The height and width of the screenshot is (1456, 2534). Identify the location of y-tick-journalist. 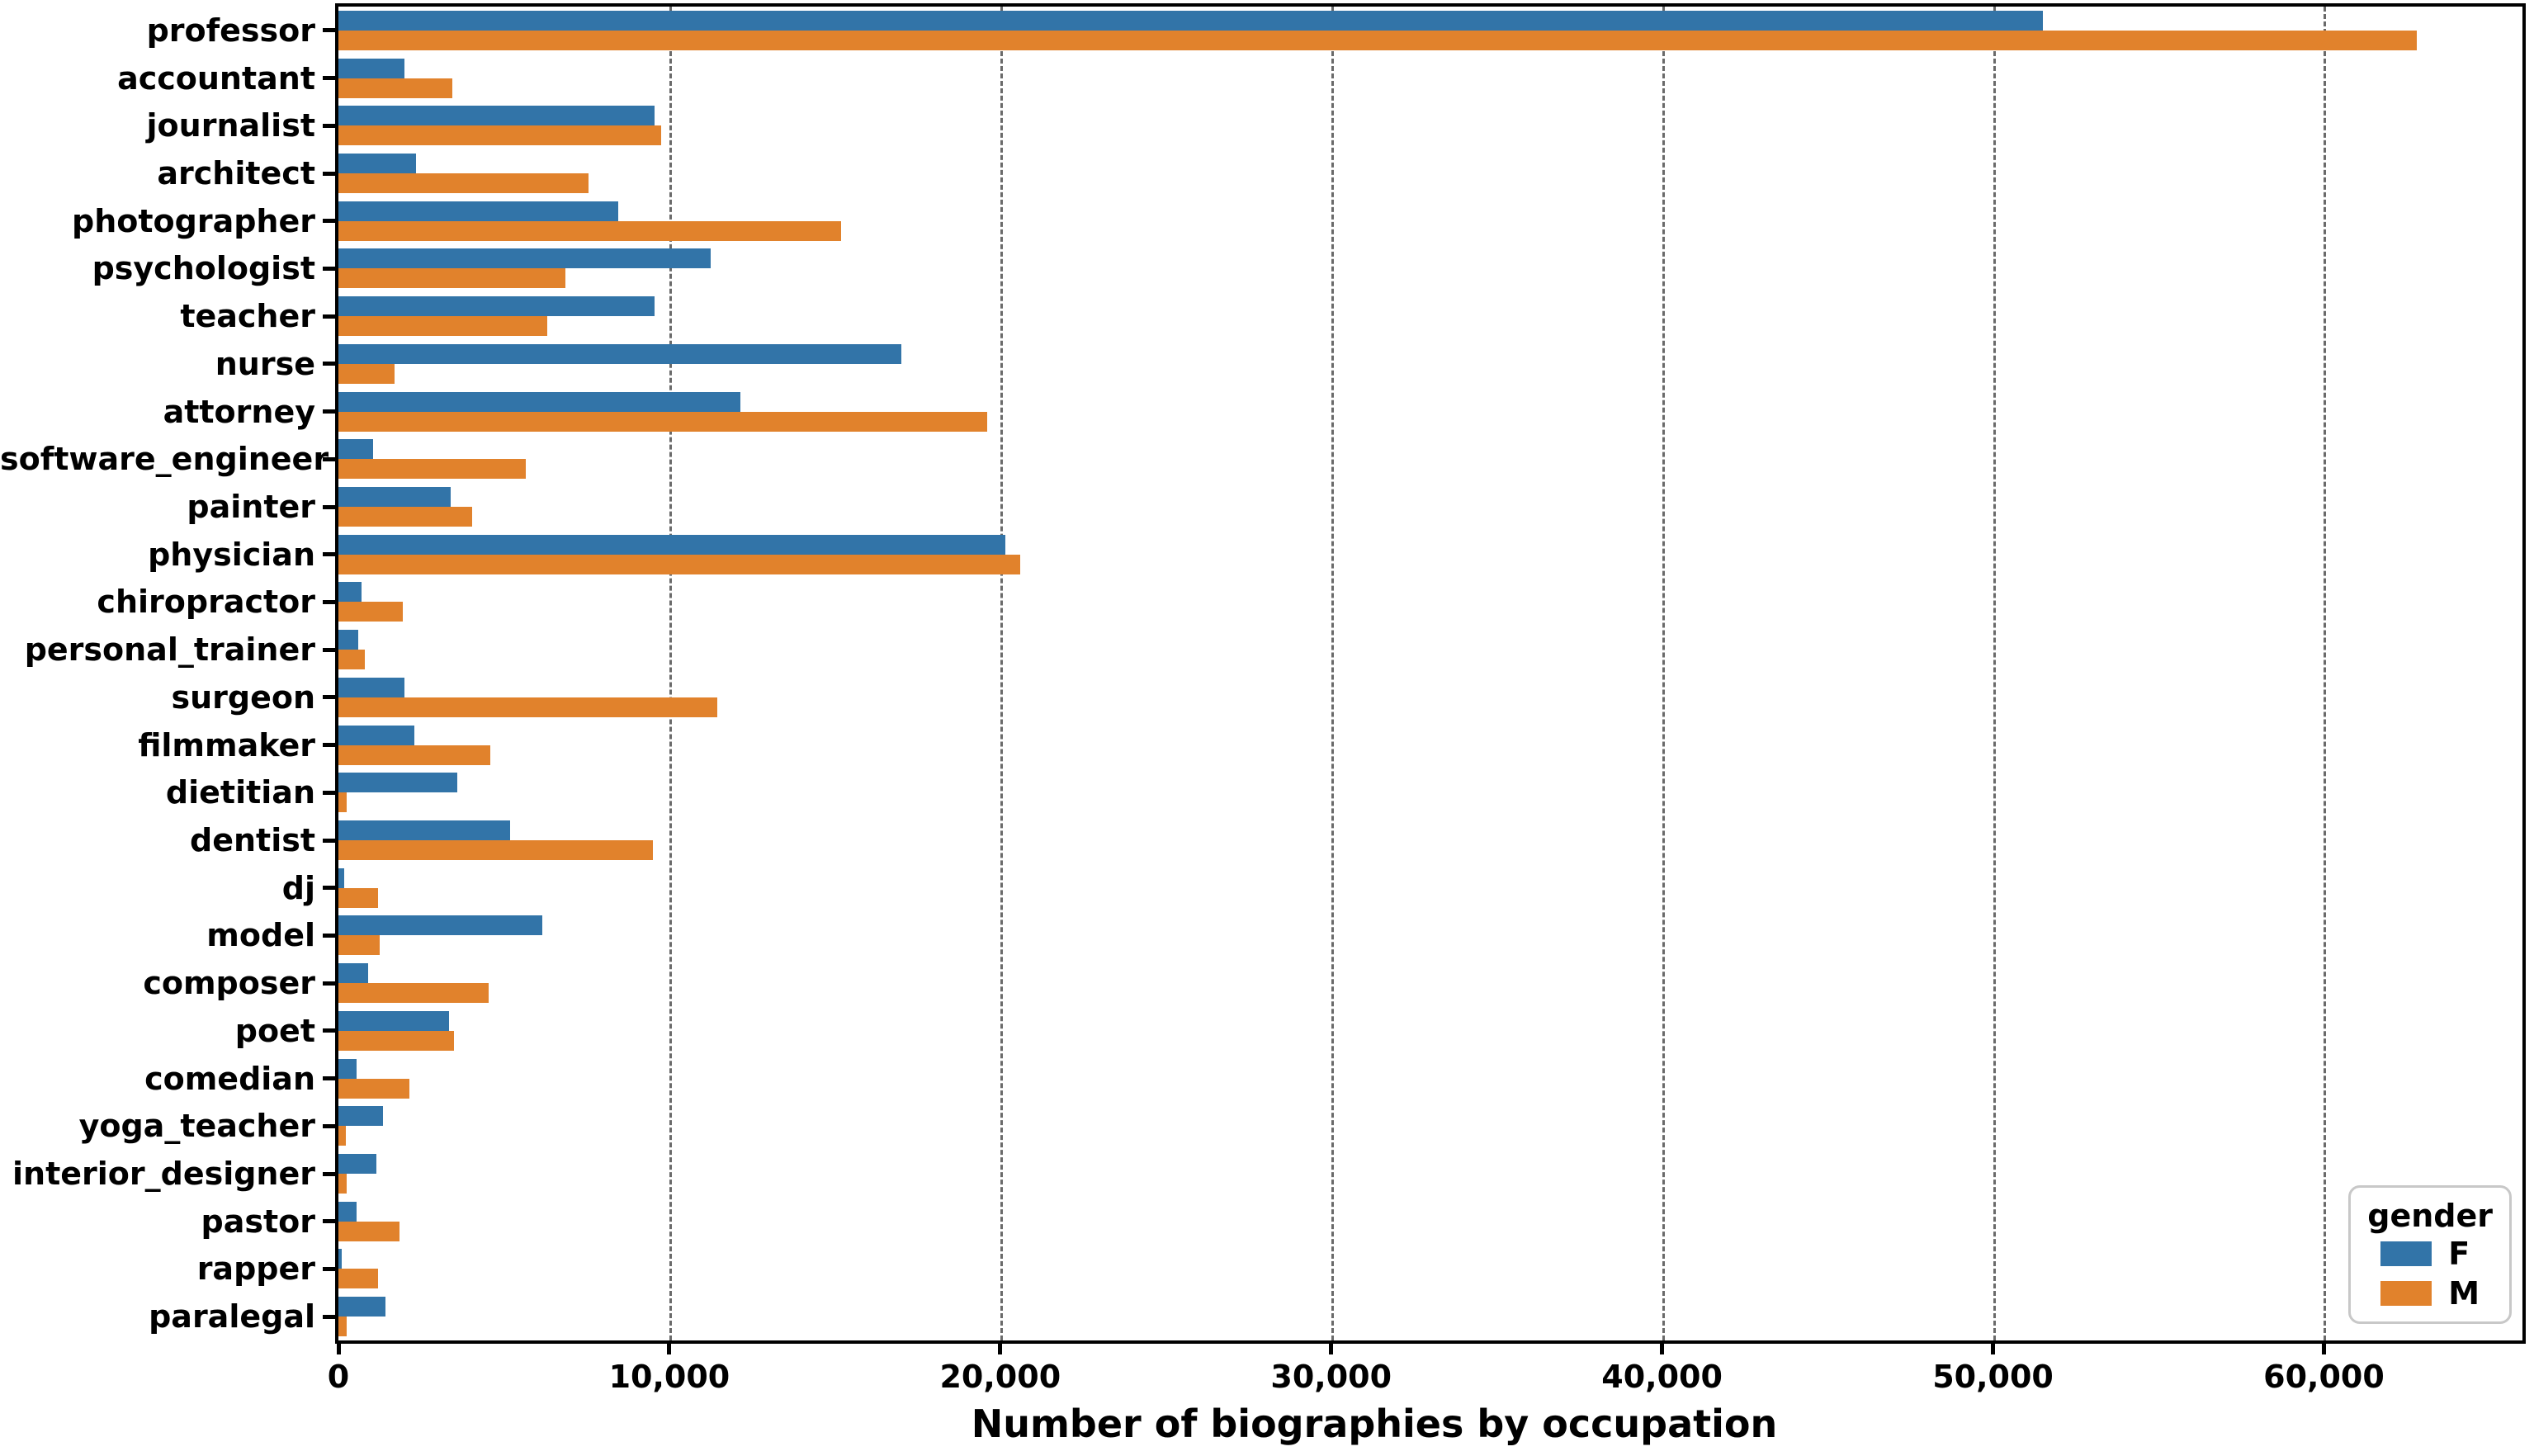
(329, 125).